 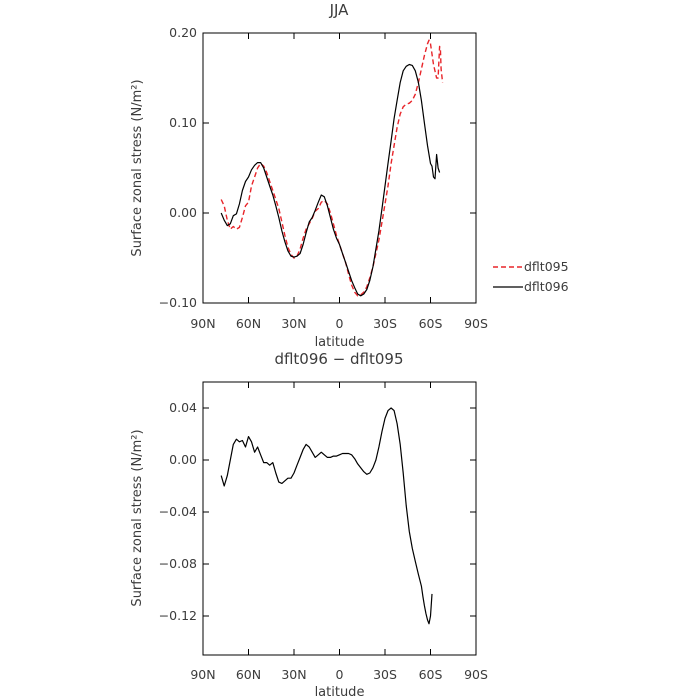 What do you see at coordinates (338, 359) in the screenshot?
I see `chart-title: dflt096 − dflt095` at bounding box center [338, 359].